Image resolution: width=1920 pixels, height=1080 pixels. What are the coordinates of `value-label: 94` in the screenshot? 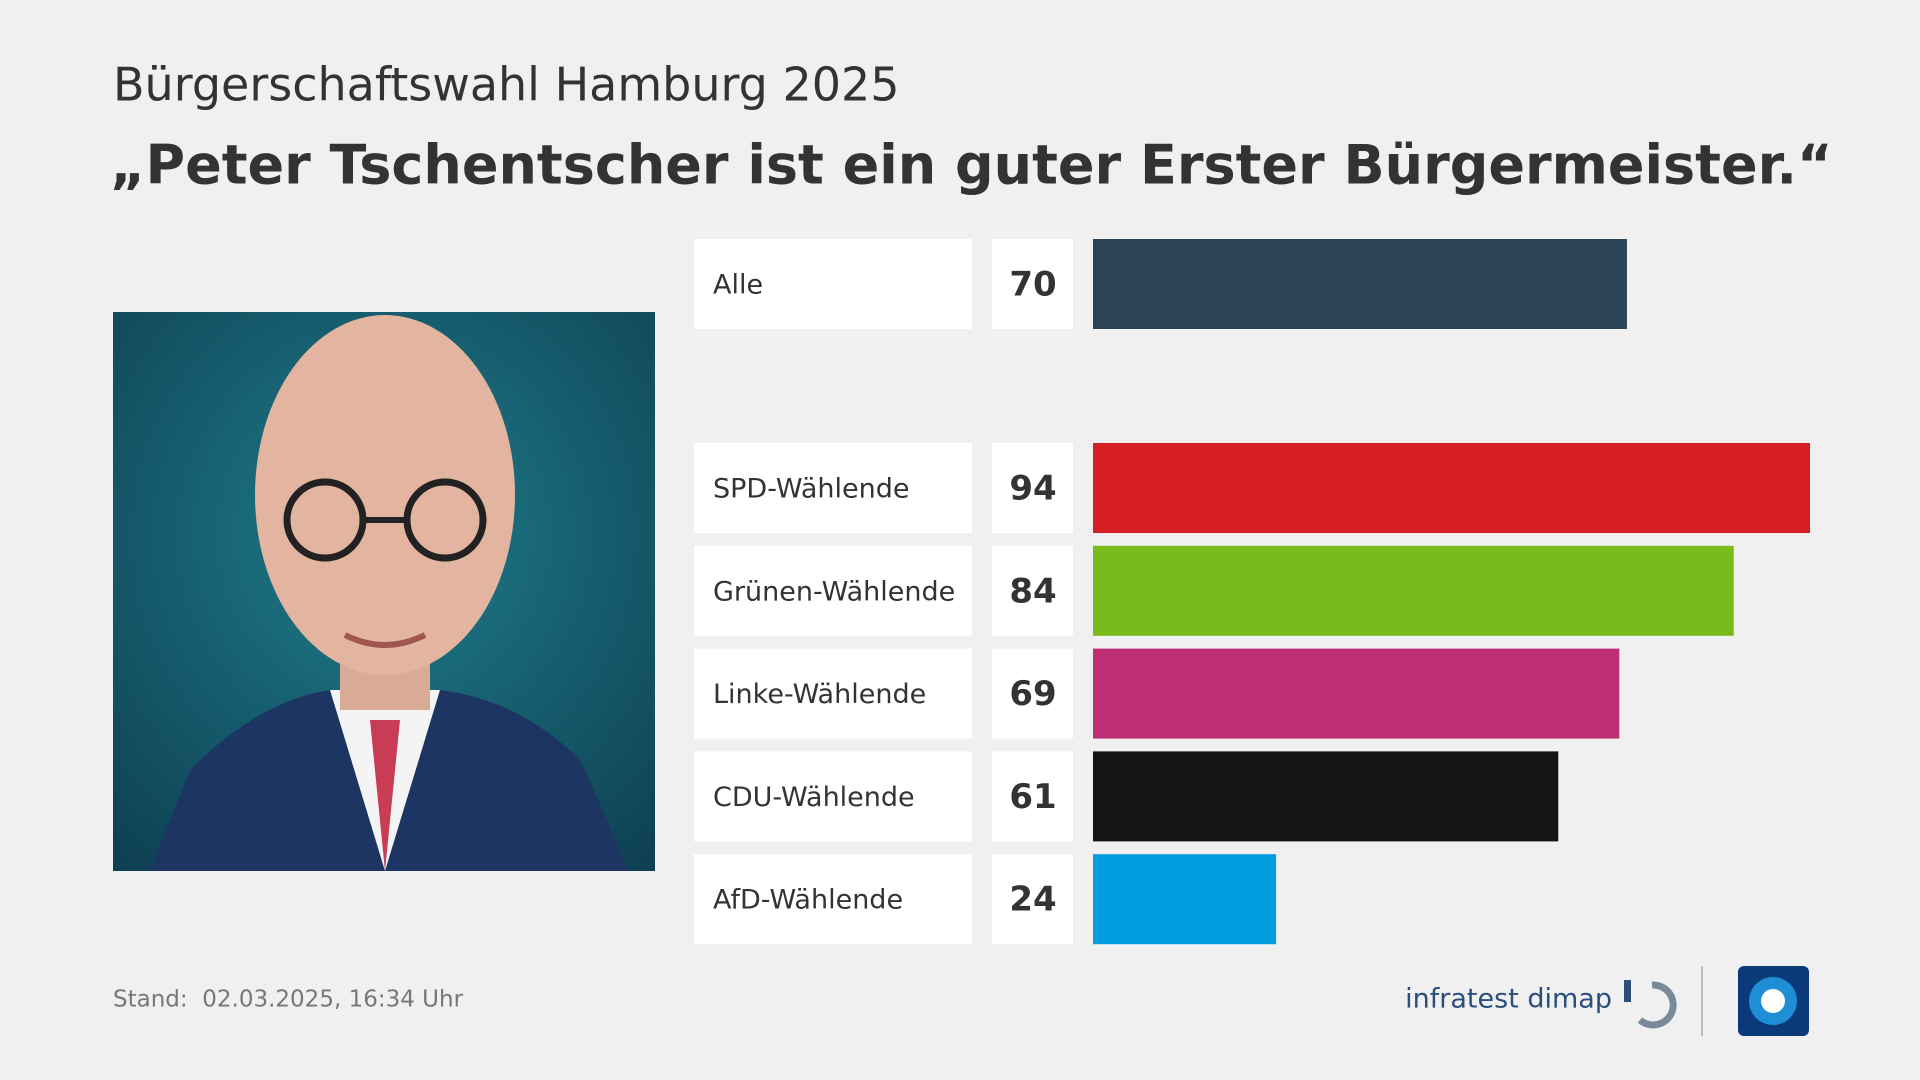 It's located at (1032, 489).